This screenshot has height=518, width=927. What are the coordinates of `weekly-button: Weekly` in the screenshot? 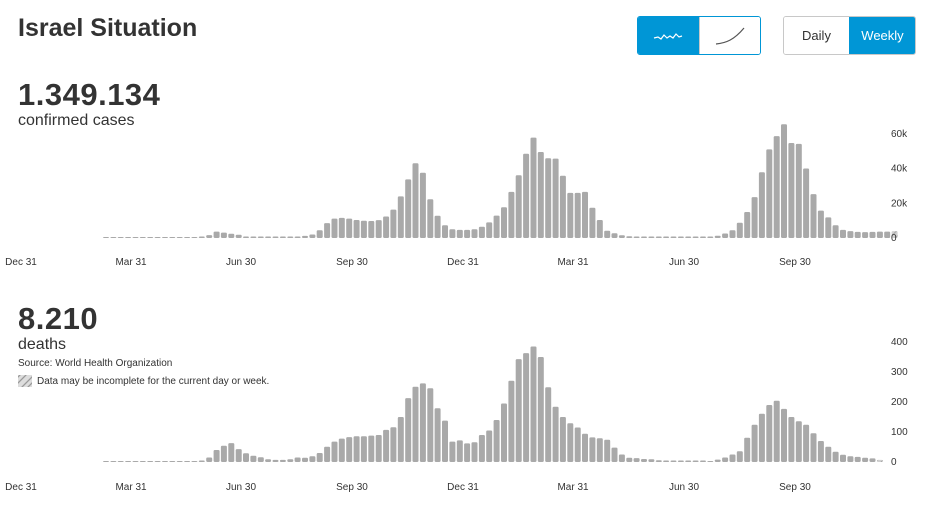 It's located at (882, 35).